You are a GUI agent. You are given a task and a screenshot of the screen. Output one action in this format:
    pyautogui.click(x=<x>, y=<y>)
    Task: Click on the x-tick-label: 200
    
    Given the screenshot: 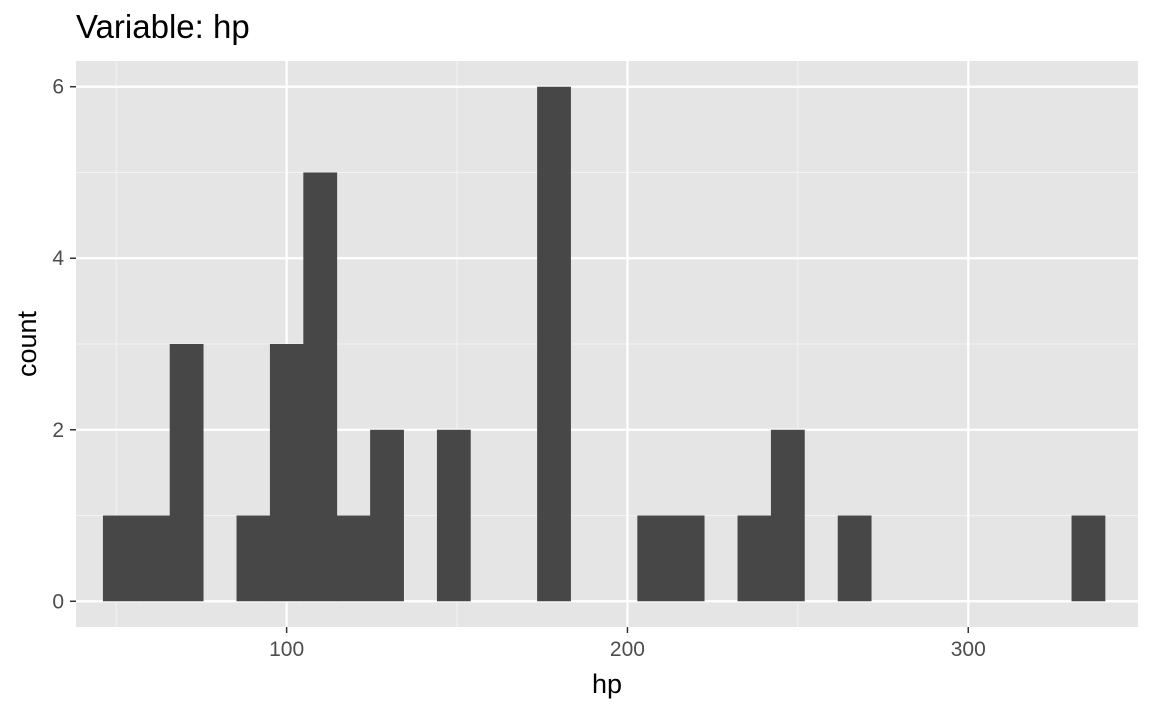 What is the action you would take?
    pyautogui.click(x=627, y=649)
    